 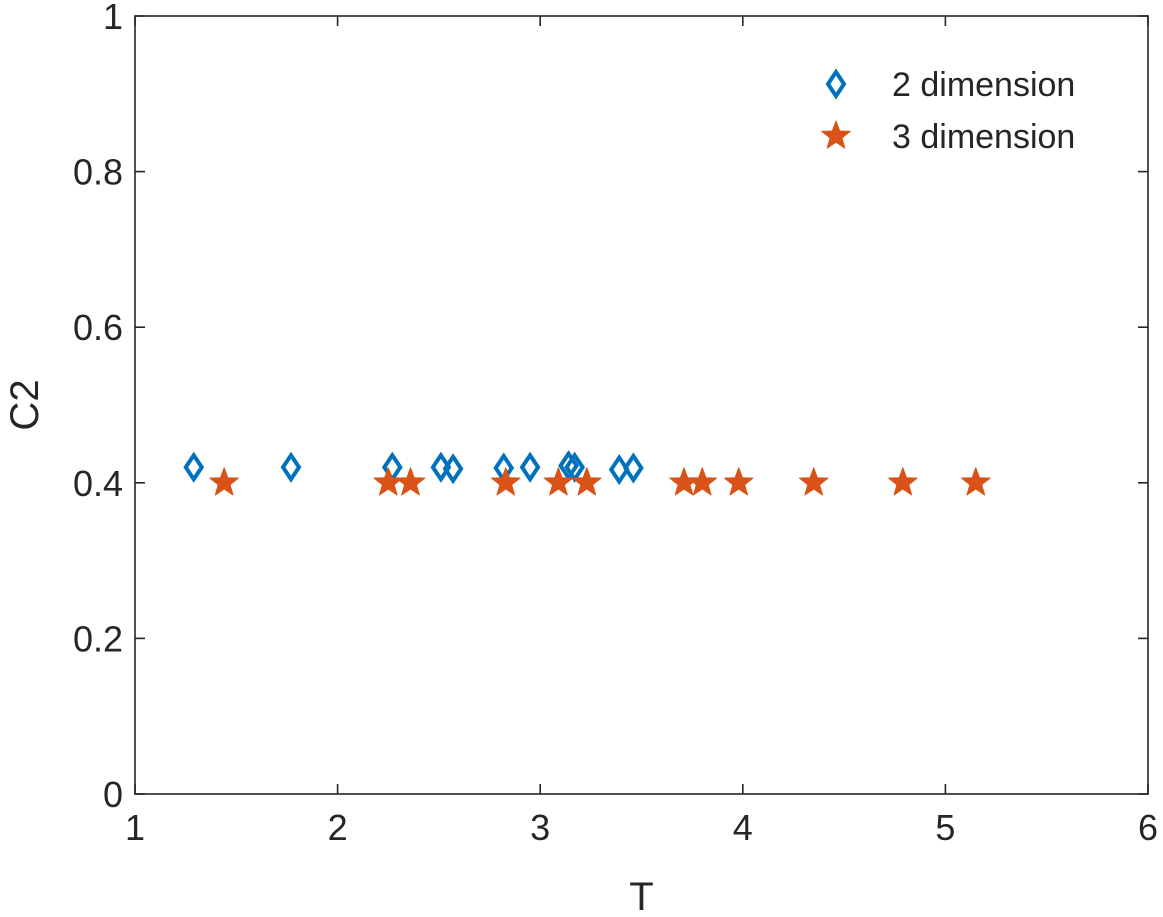 I want to click on x-tick-label: 5, so click(x=945, y=827).